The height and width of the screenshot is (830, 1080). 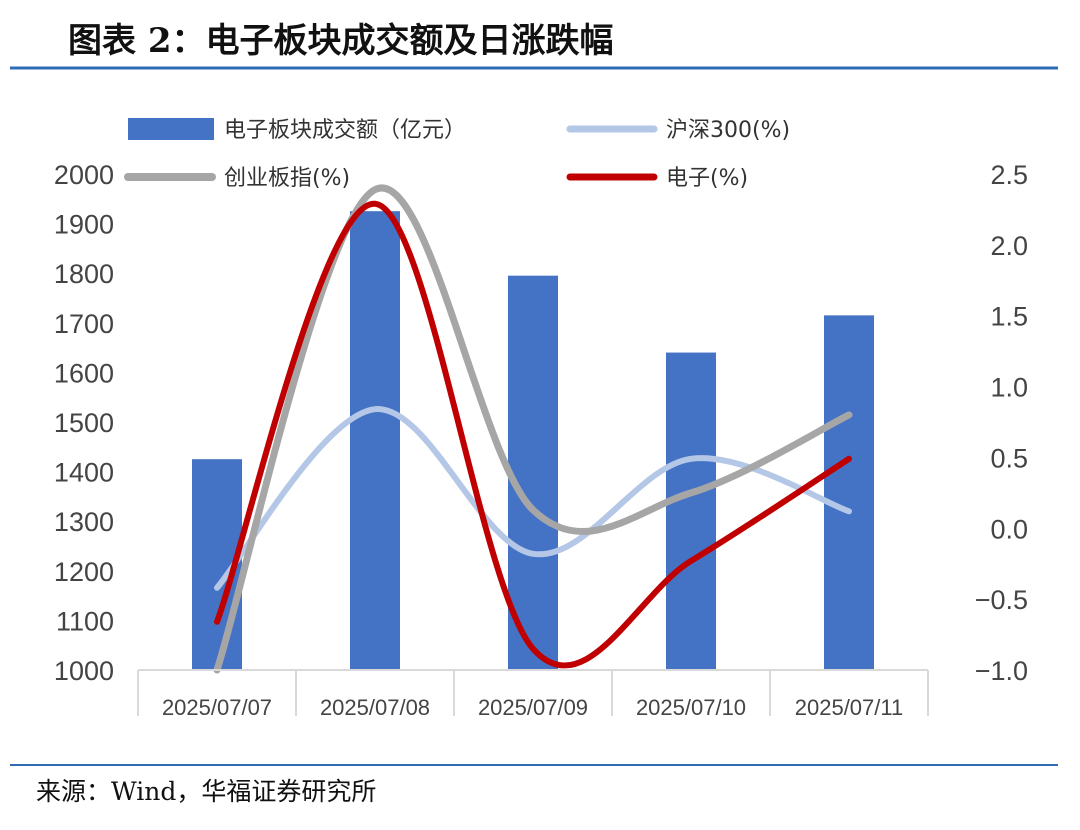 I want to click on right-axis-tick-label: 1.5, so click(x=1009, y=317).